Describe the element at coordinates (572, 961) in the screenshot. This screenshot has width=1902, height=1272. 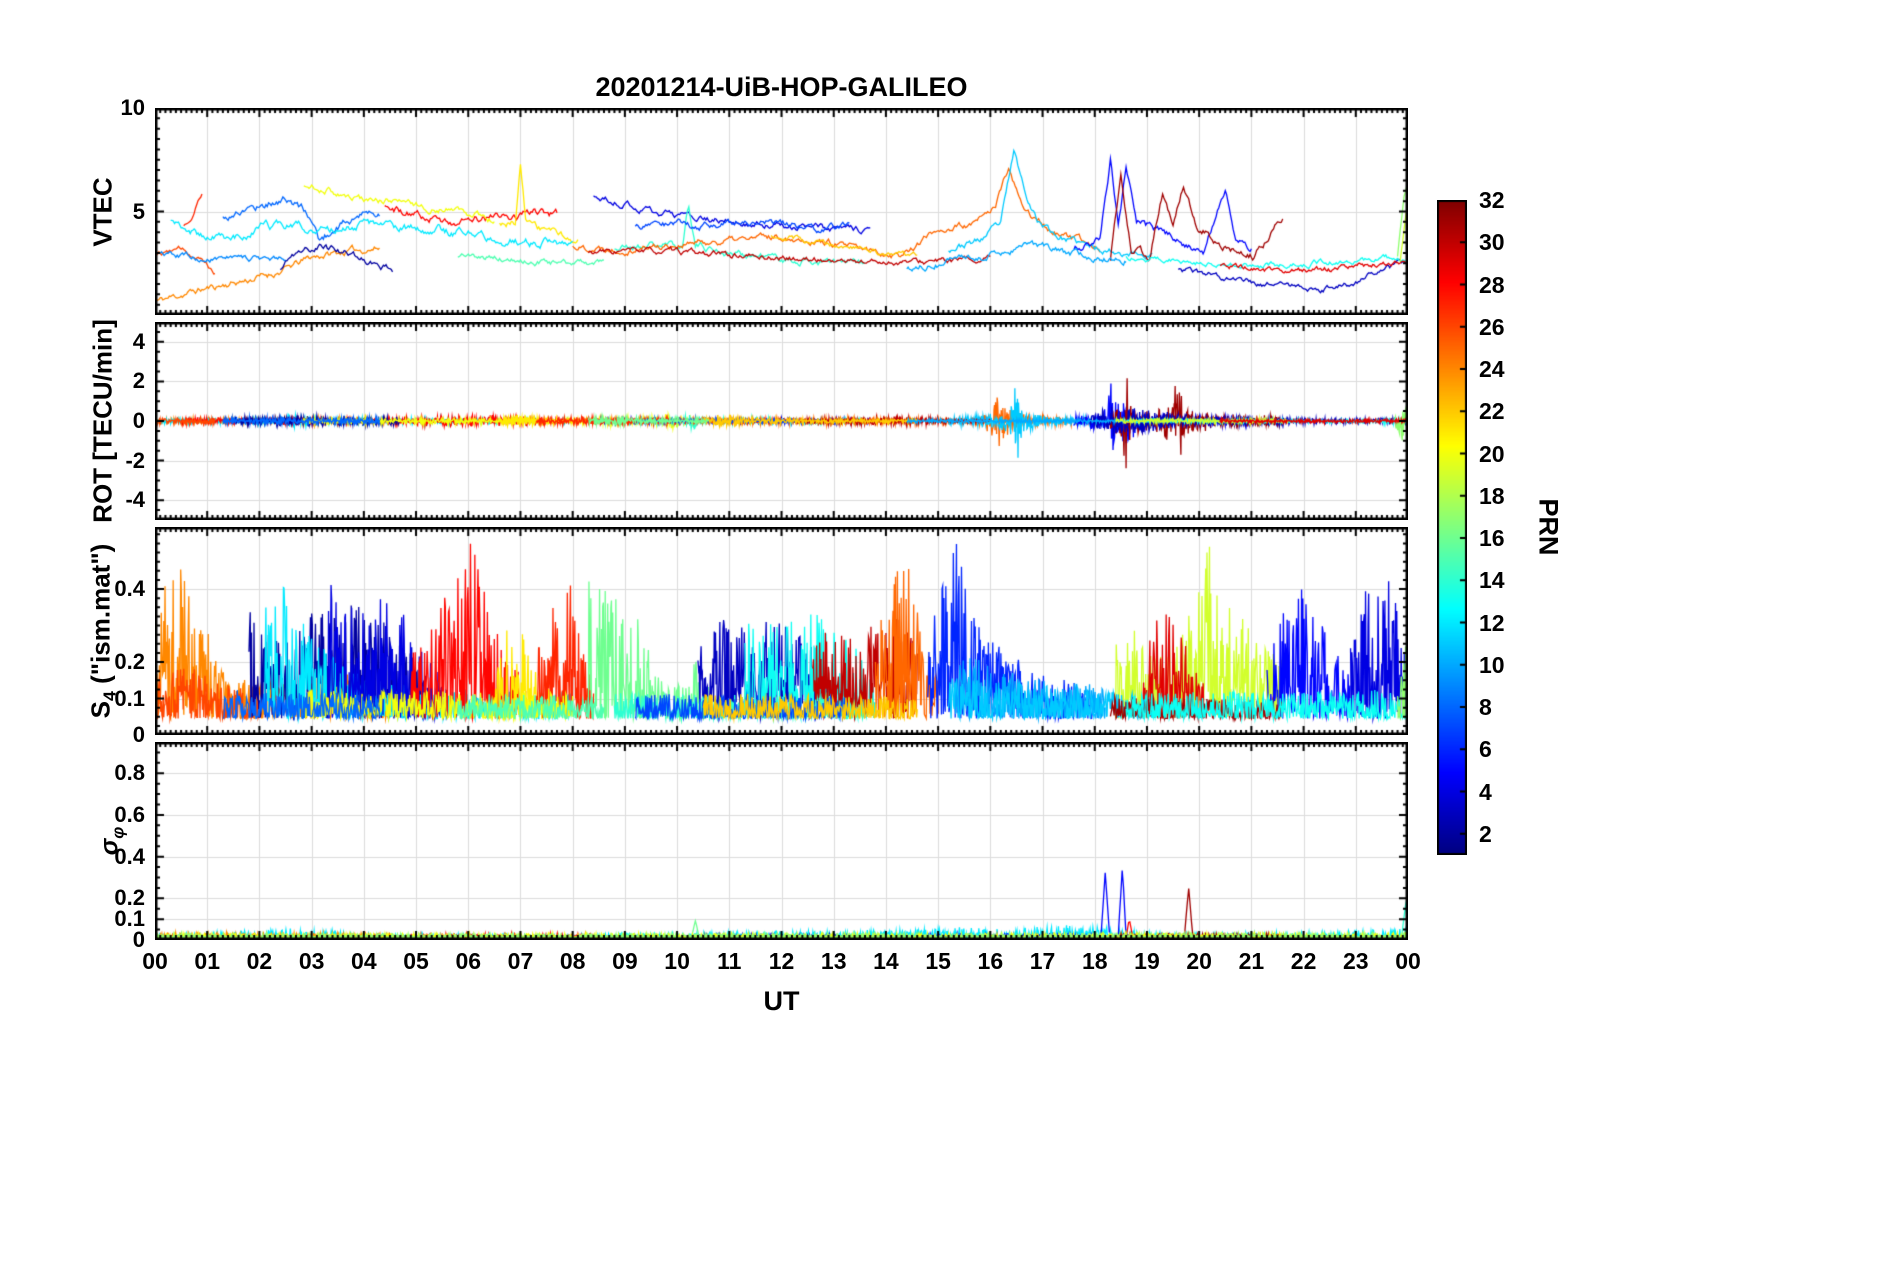
I see `x-tick-label: 08` at that location.